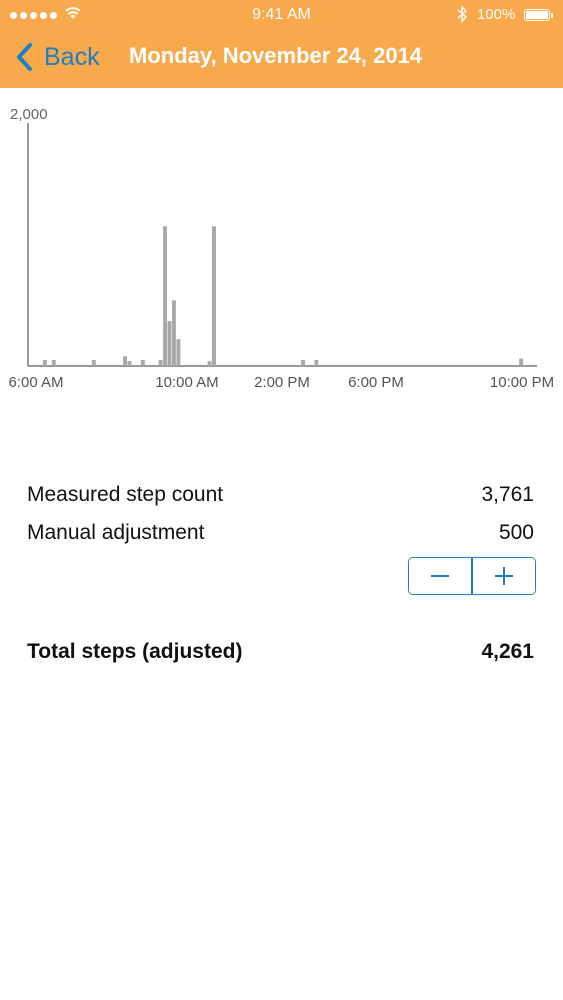 The height and width of the screenshot is (1000, 563). I want to click on manual-adjustment-value: 500, so click(516, 532).